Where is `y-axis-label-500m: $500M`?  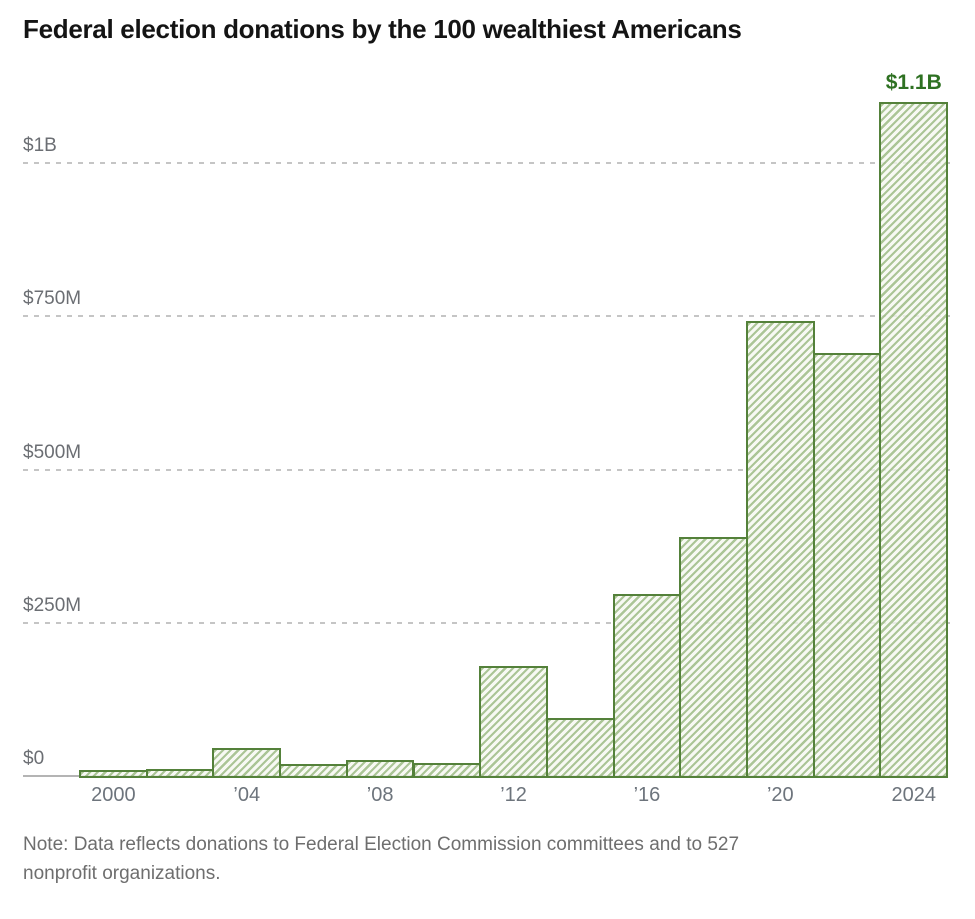
y-axis-label-500m: $500M is located at coordinates (52, 452).